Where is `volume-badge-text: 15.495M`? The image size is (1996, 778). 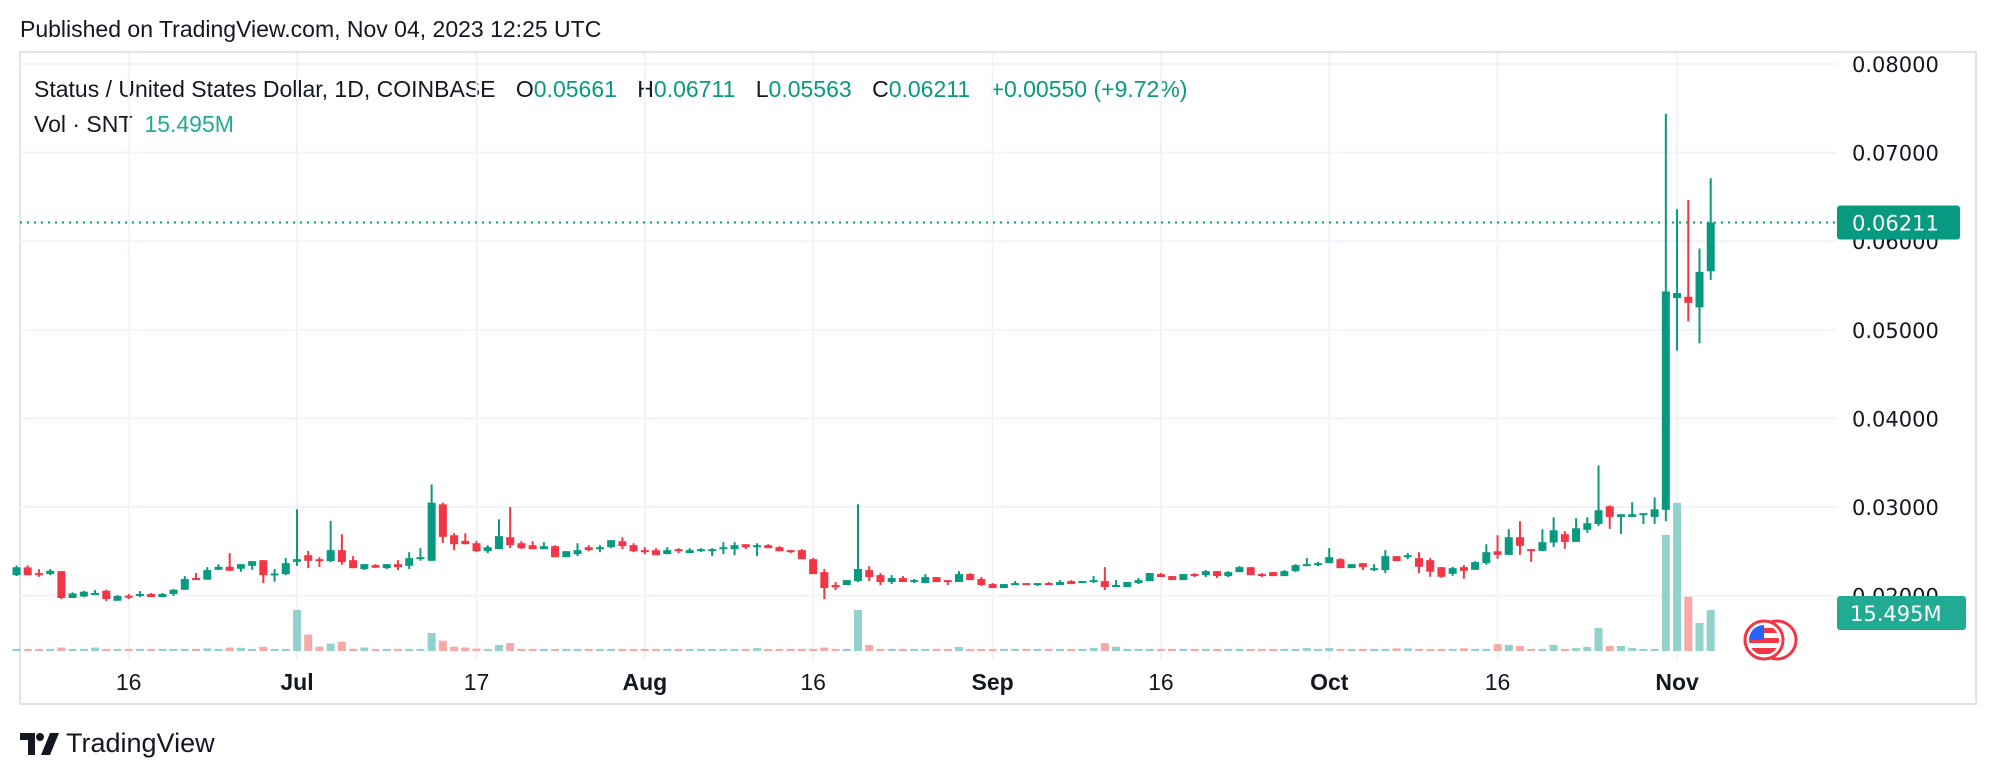
volume-badge-text: 15.495M is located at coordinates (1896, 614).